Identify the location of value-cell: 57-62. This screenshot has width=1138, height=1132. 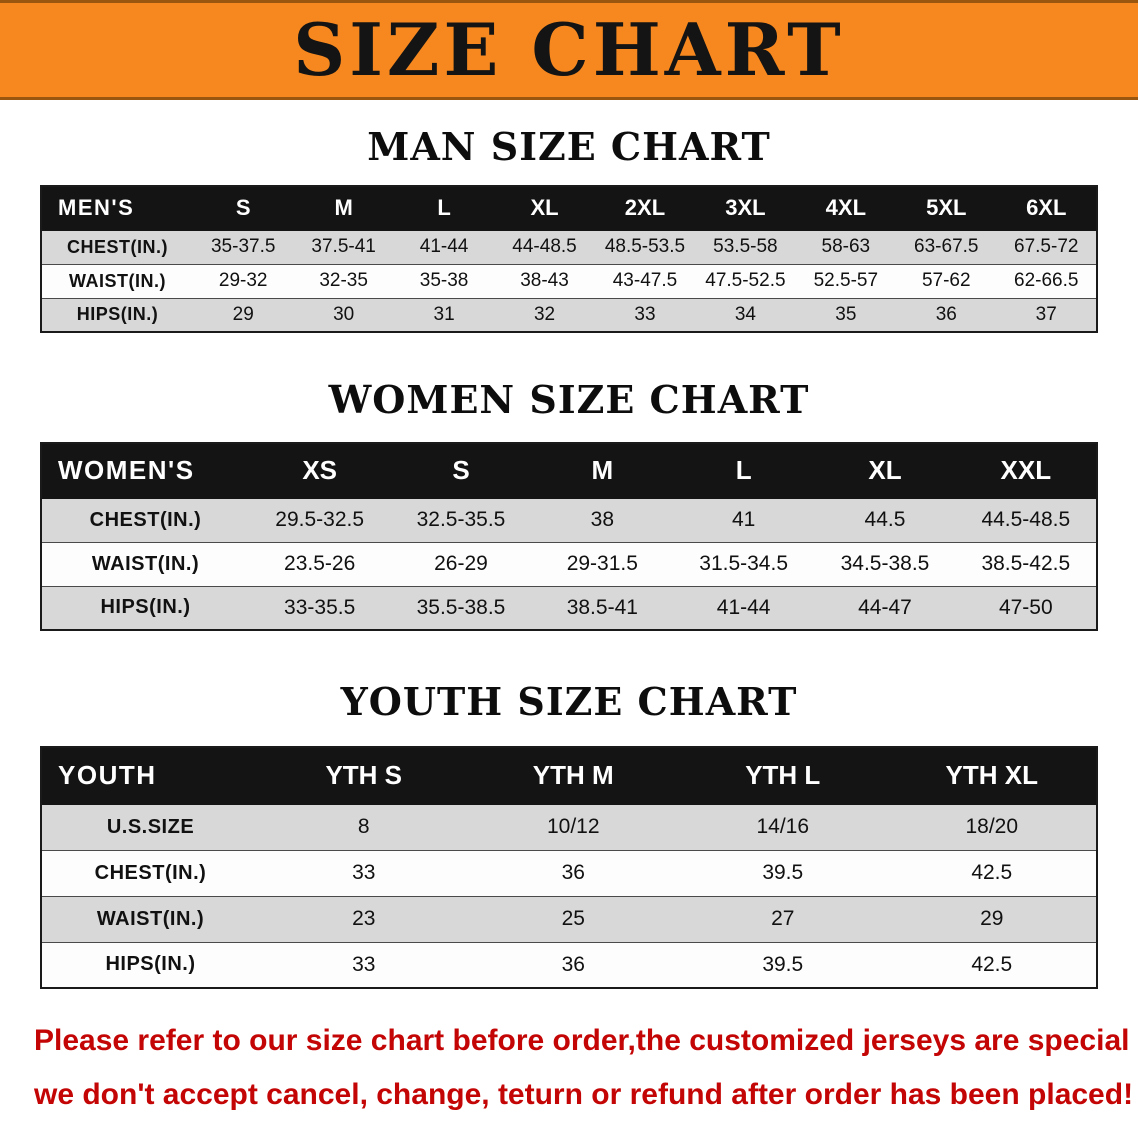
(946, 281).